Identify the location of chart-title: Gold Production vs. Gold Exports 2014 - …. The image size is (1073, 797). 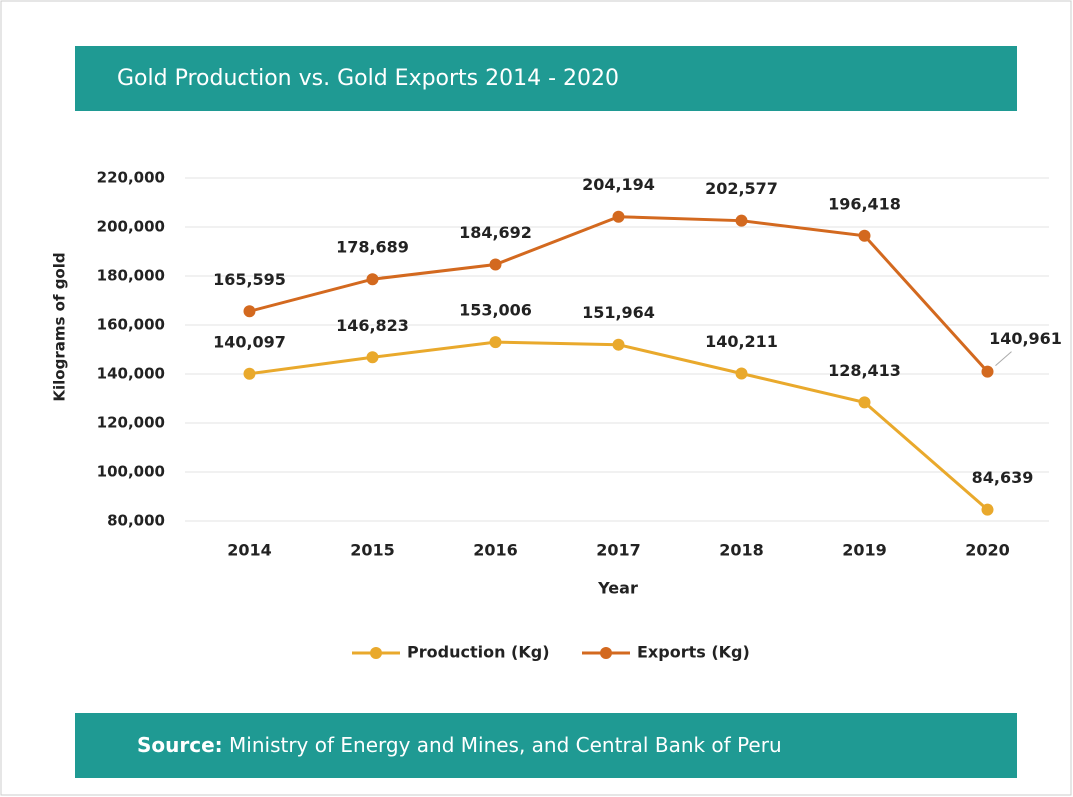
(368, 78).